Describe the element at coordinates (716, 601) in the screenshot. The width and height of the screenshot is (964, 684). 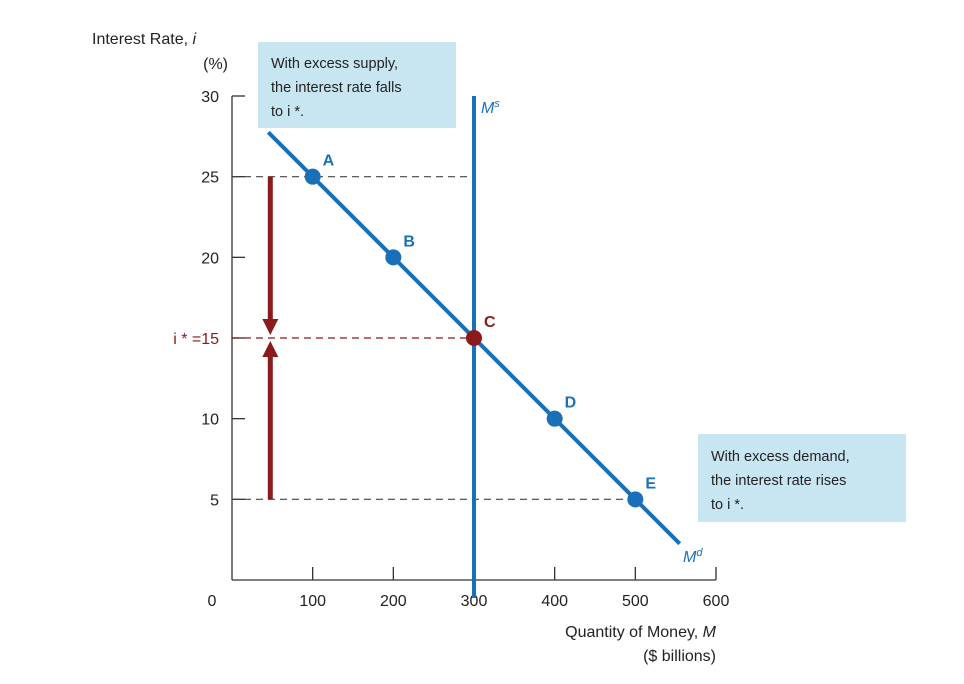
I see `x-tick-label-600: 600` at that location.